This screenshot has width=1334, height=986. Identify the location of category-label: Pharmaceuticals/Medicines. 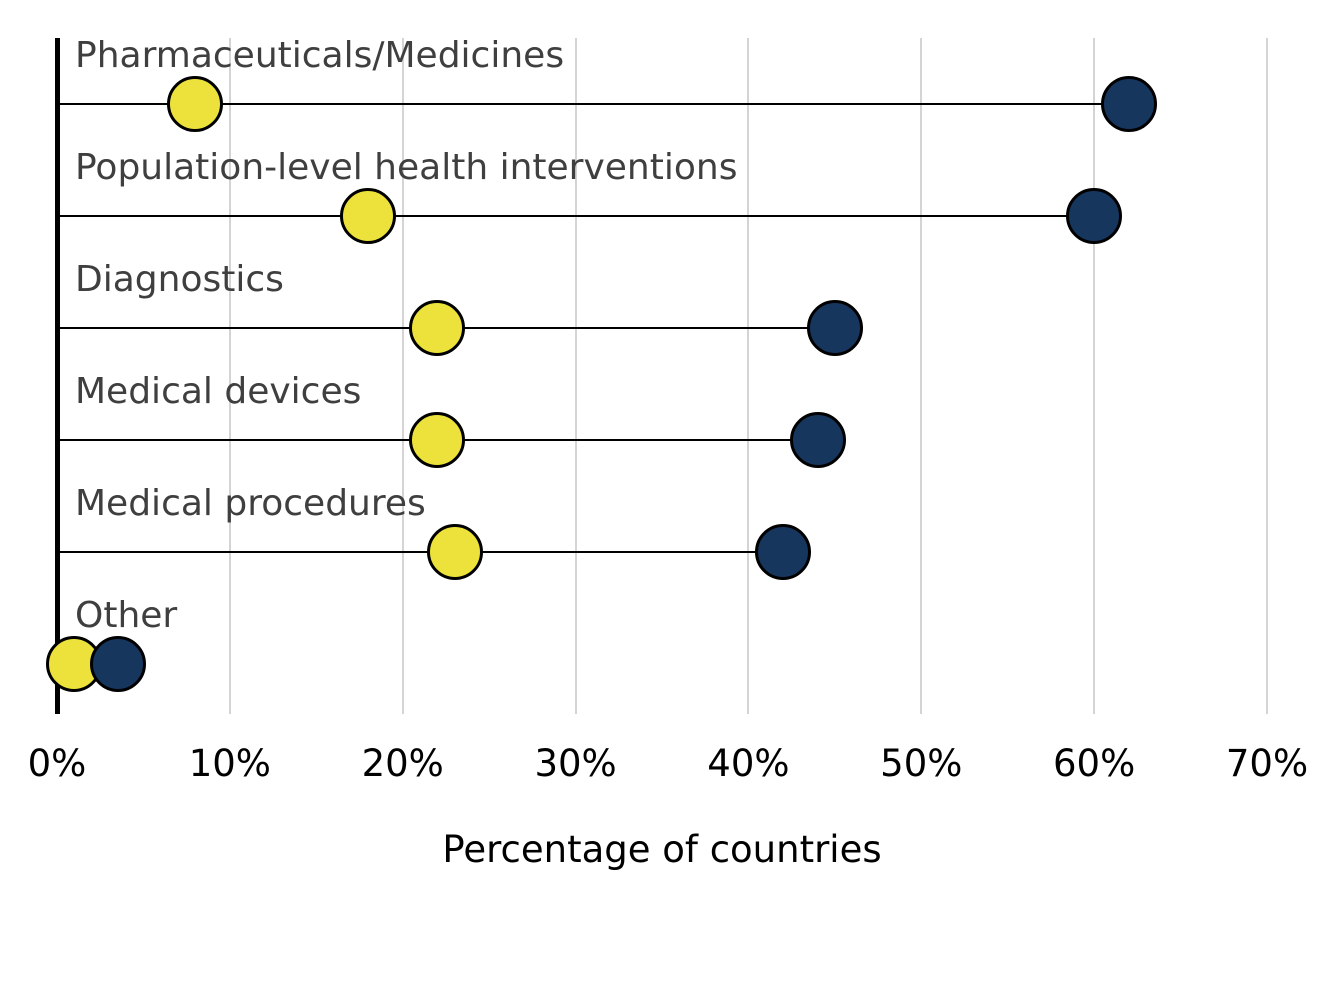
(320, 55).